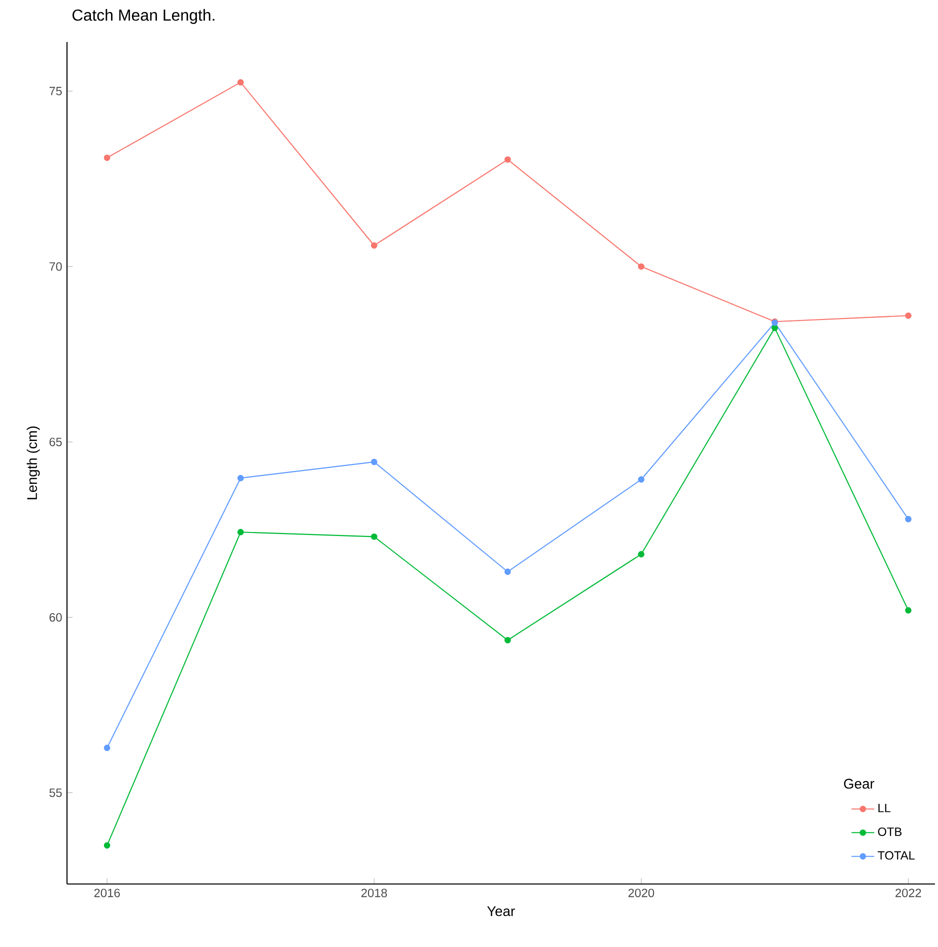 This screenshot has width=938, height=947. What do you see at coordinates (56, 266) in the screenshot?
I see `y-tick-label: 70` at bounding box center [56, 266].